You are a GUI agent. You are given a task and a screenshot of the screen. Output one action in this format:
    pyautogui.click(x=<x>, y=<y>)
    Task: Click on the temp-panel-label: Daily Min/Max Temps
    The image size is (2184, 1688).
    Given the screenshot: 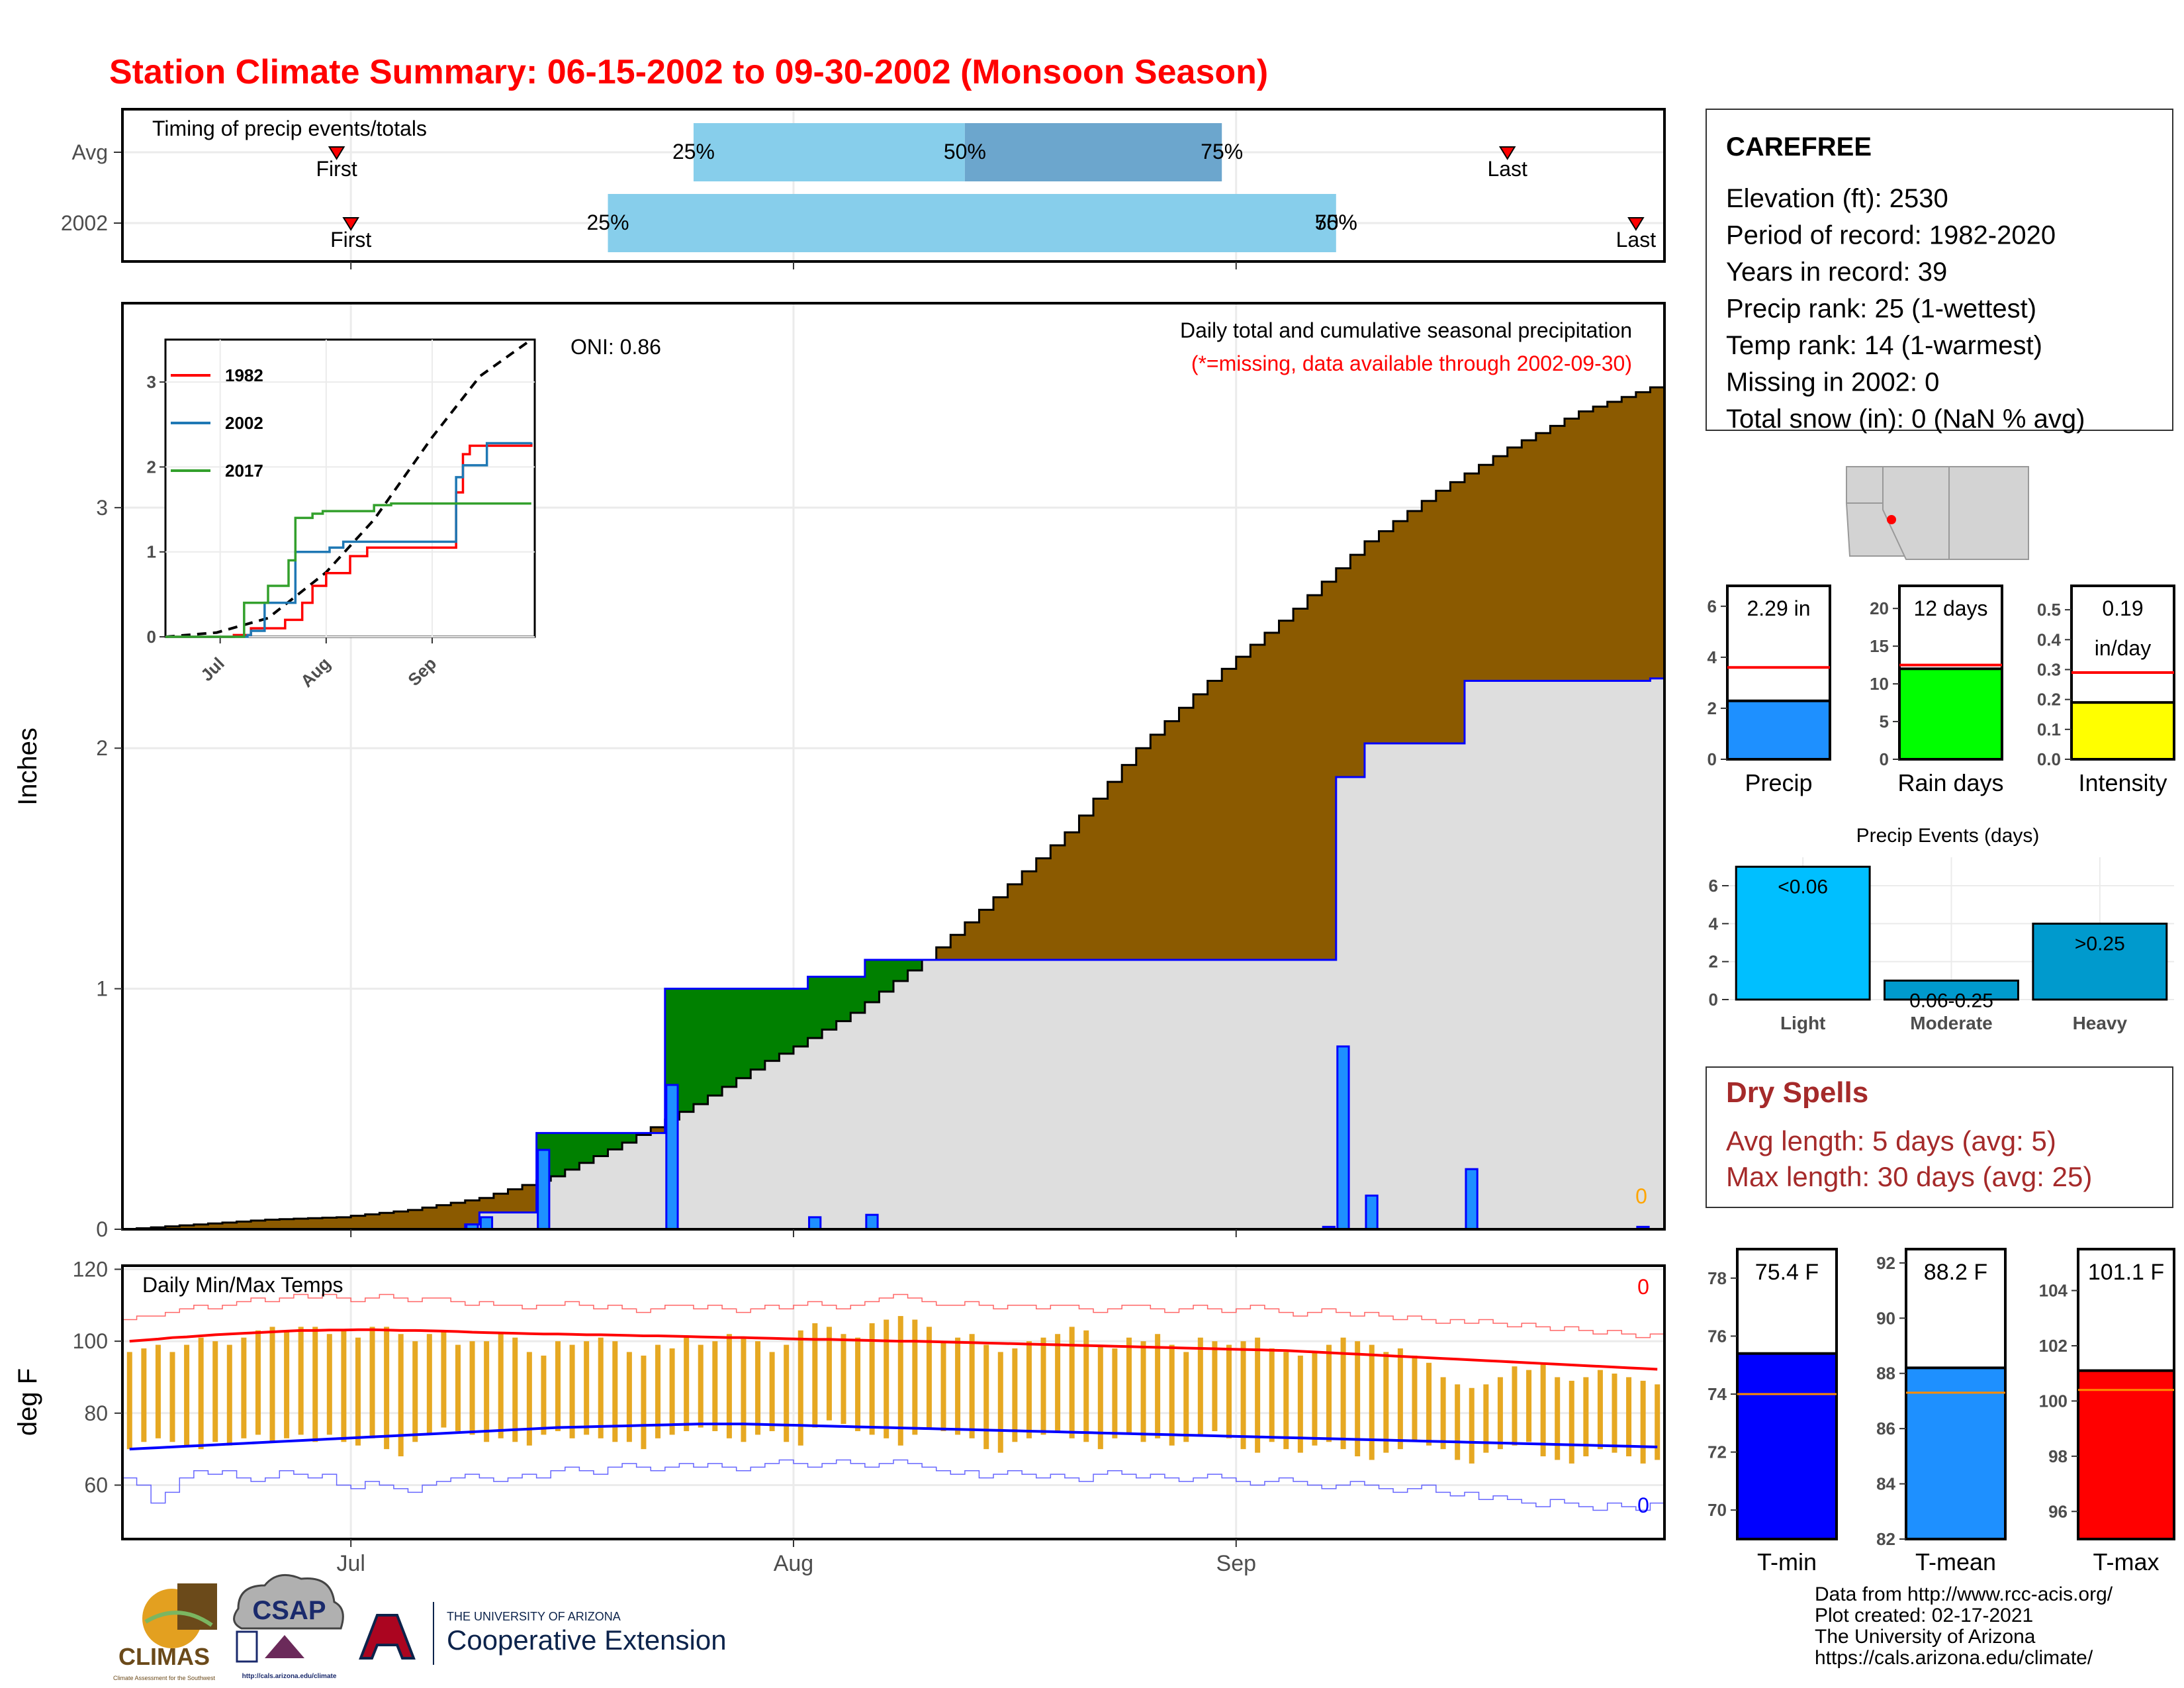 What is the action you would take?
    pyautogui.click(x=242, y=1285)
    